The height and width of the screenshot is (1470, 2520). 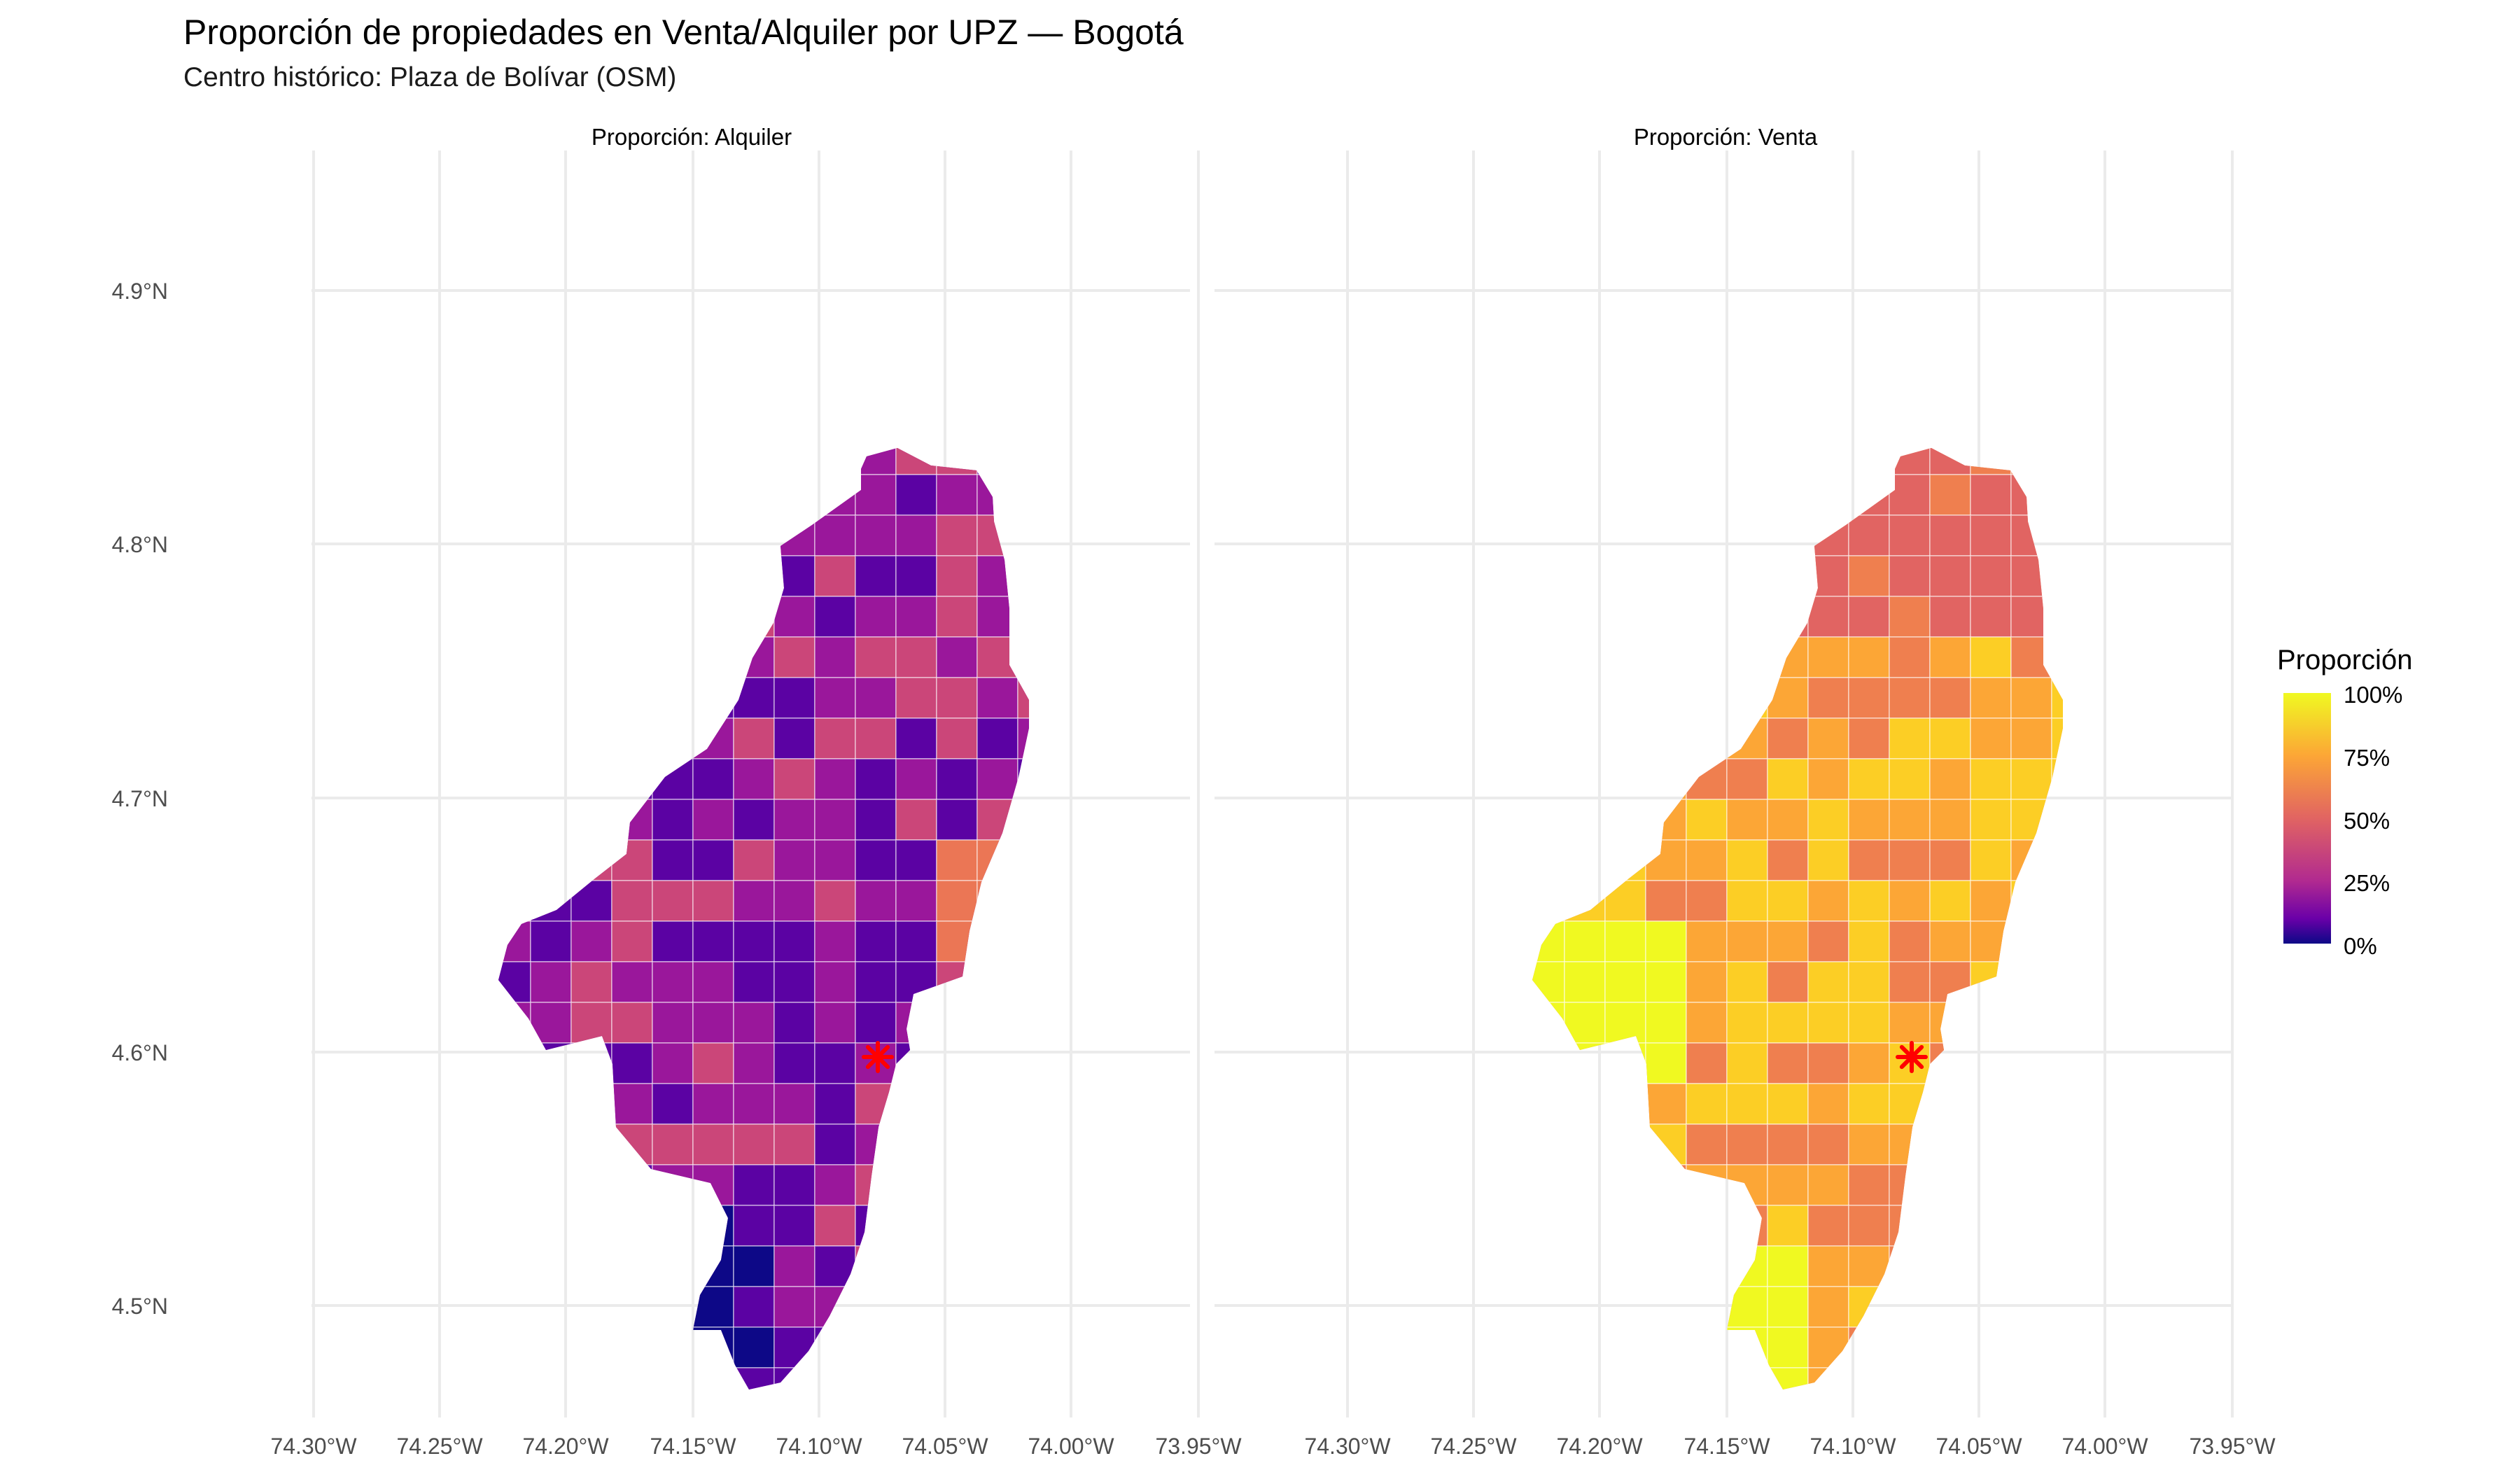 I want to click on x-tick-label: 74.00°W, so click(x=2105, y=1446).